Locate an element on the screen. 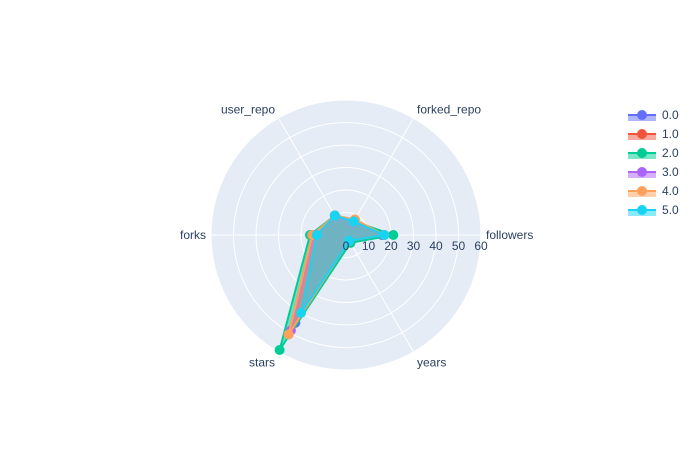 This screenshot has height=455, width=700. legend-label: 2.0 is located at coordinates (670, 153).